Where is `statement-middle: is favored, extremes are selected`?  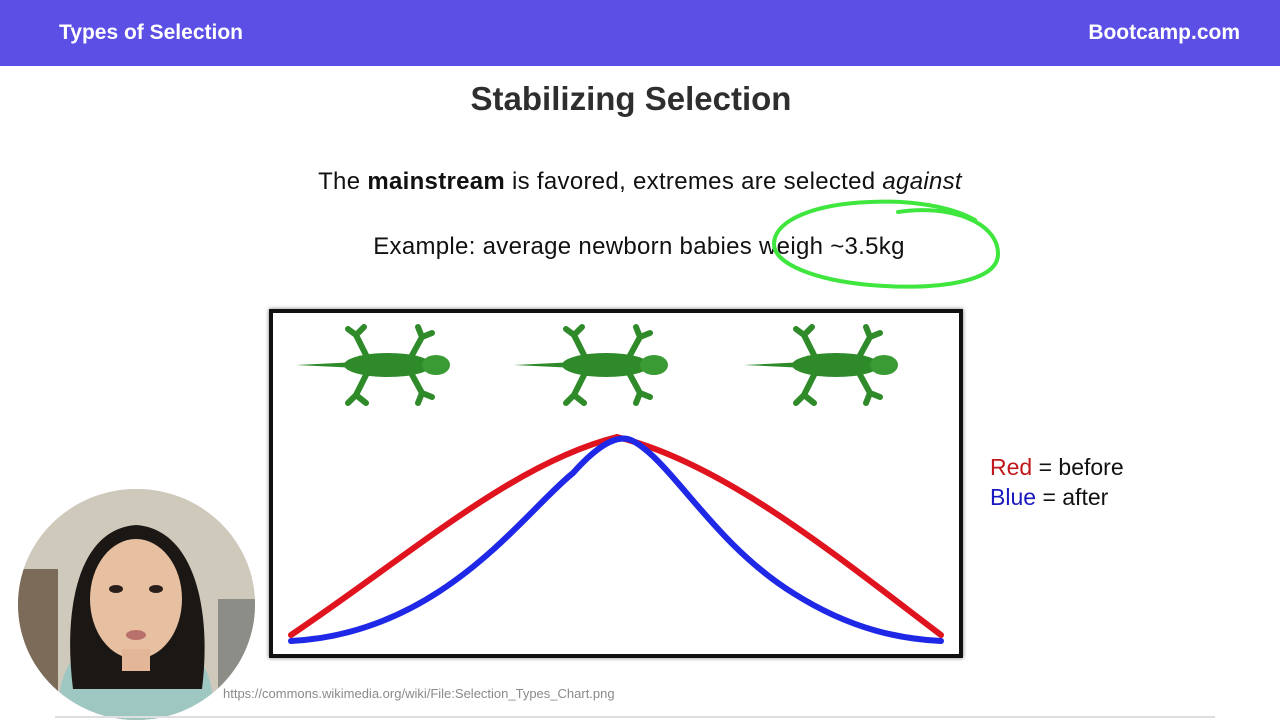
statement-middle: is favored, extremes are selected is located at coordinates (694, 181).